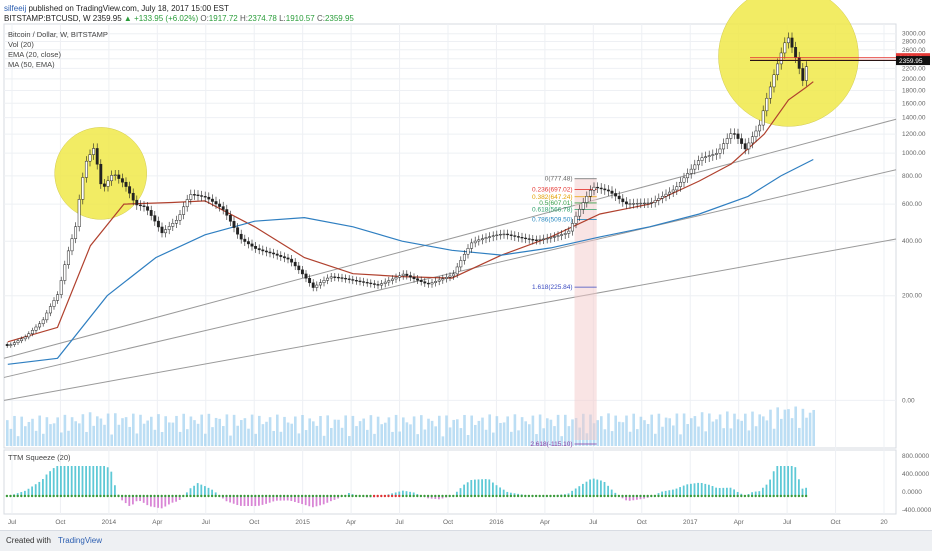  Describe the element at coordinates (450, 482) in the screenshot. I see `squeeze-pane` at that location.